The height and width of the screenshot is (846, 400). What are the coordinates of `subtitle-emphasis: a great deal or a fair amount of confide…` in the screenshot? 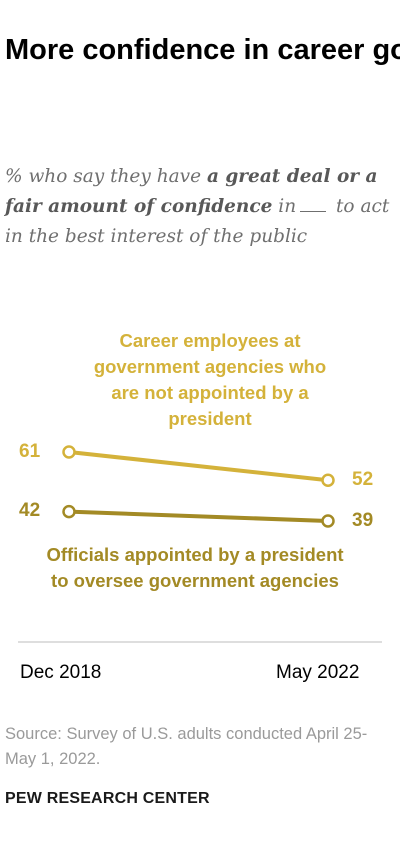 It's located at (191, 191).